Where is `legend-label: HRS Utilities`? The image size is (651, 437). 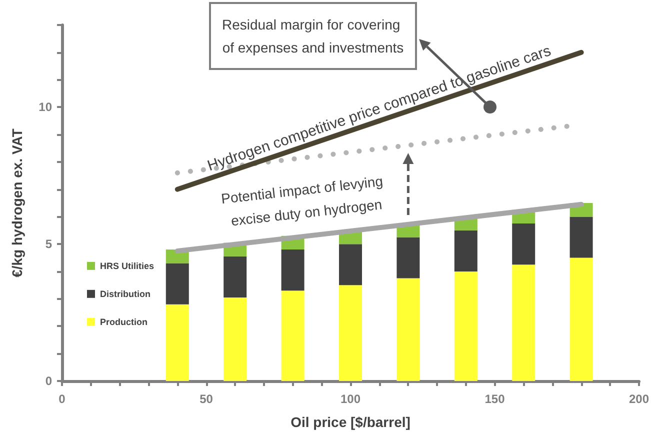
legend-label: HRS Utilities is located at coordinates (127, 265).